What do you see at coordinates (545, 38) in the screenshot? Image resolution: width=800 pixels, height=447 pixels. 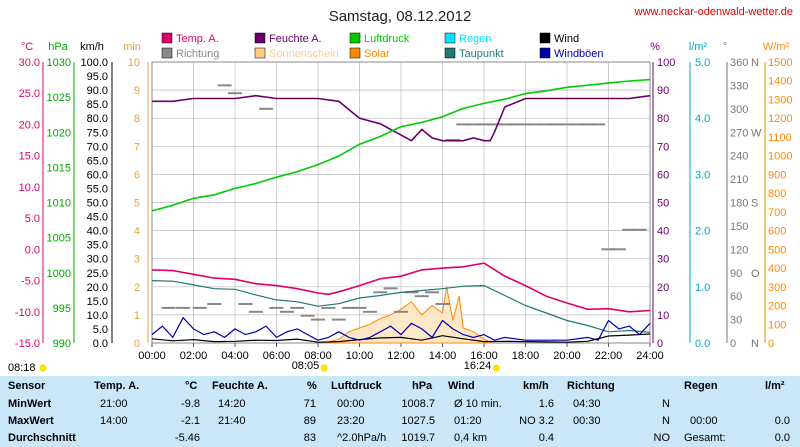 I see `legend-swatch-wind` at bounding box center [545, 38].